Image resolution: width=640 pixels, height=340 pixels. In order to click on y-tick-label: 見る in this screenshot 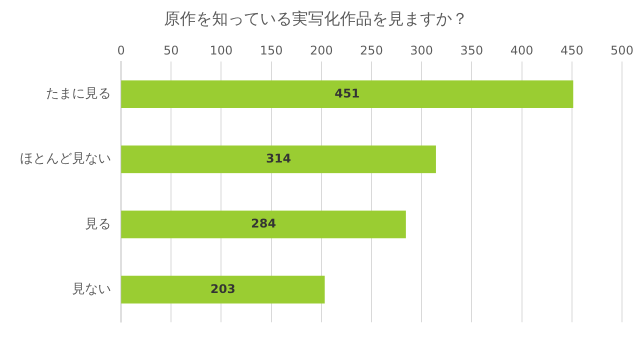, I will do `click(98, 224)`.